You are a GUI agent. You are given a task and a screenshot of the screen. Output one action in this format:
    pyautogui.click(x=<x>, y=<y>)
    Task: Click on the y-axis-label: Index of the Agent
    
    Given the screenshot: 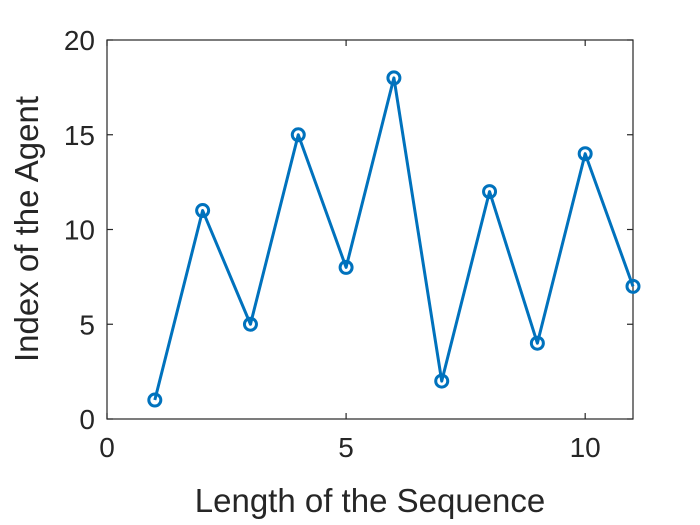 What is the action you would take?
    pyautogui.click(x=26, y=229)
    